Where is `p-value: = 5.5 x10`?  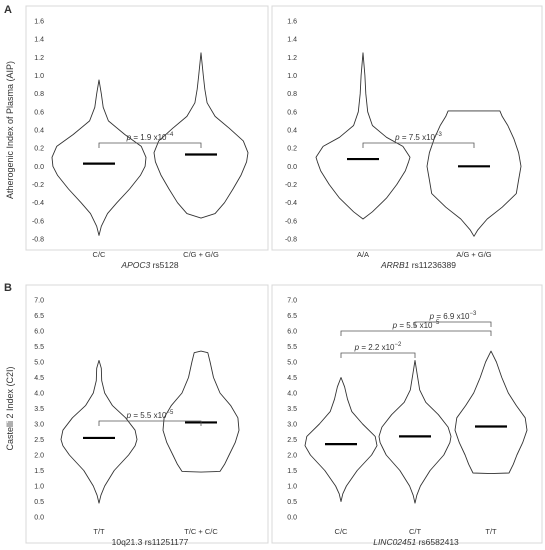 p-value: = 5.5 x10 is located at coordinates (149, 415).